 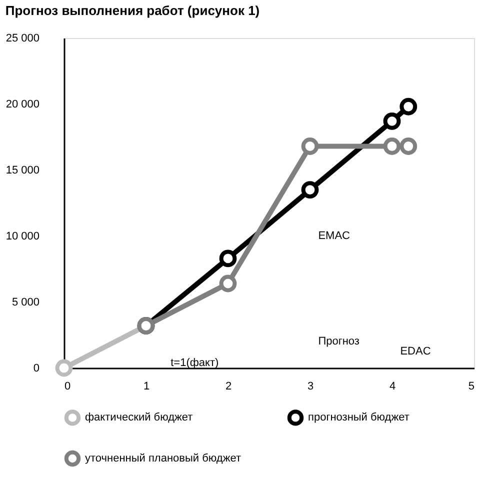 I want to click on annotation: t=1(факт), so click(x=194, y=363).